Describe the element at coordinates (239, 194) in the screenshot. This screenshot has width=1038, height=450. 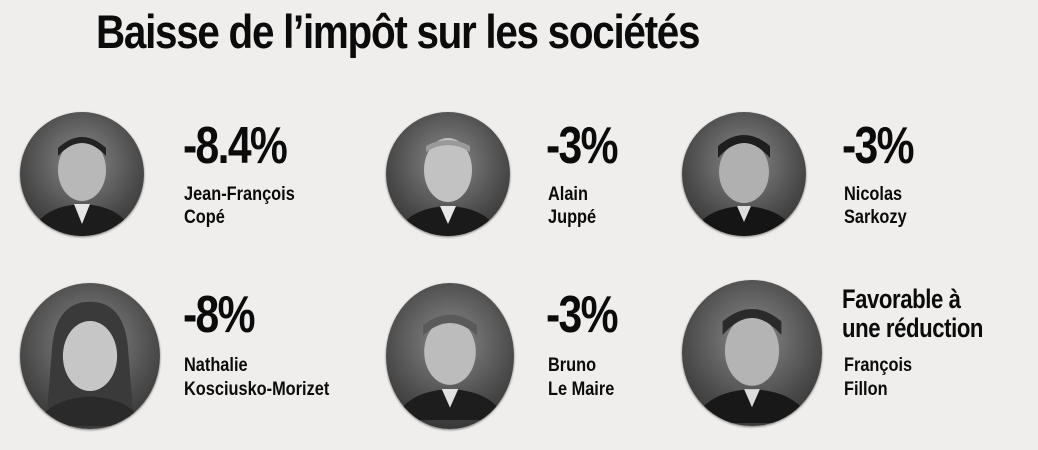
I see `candidate-first-name: Jean-François` at that location.